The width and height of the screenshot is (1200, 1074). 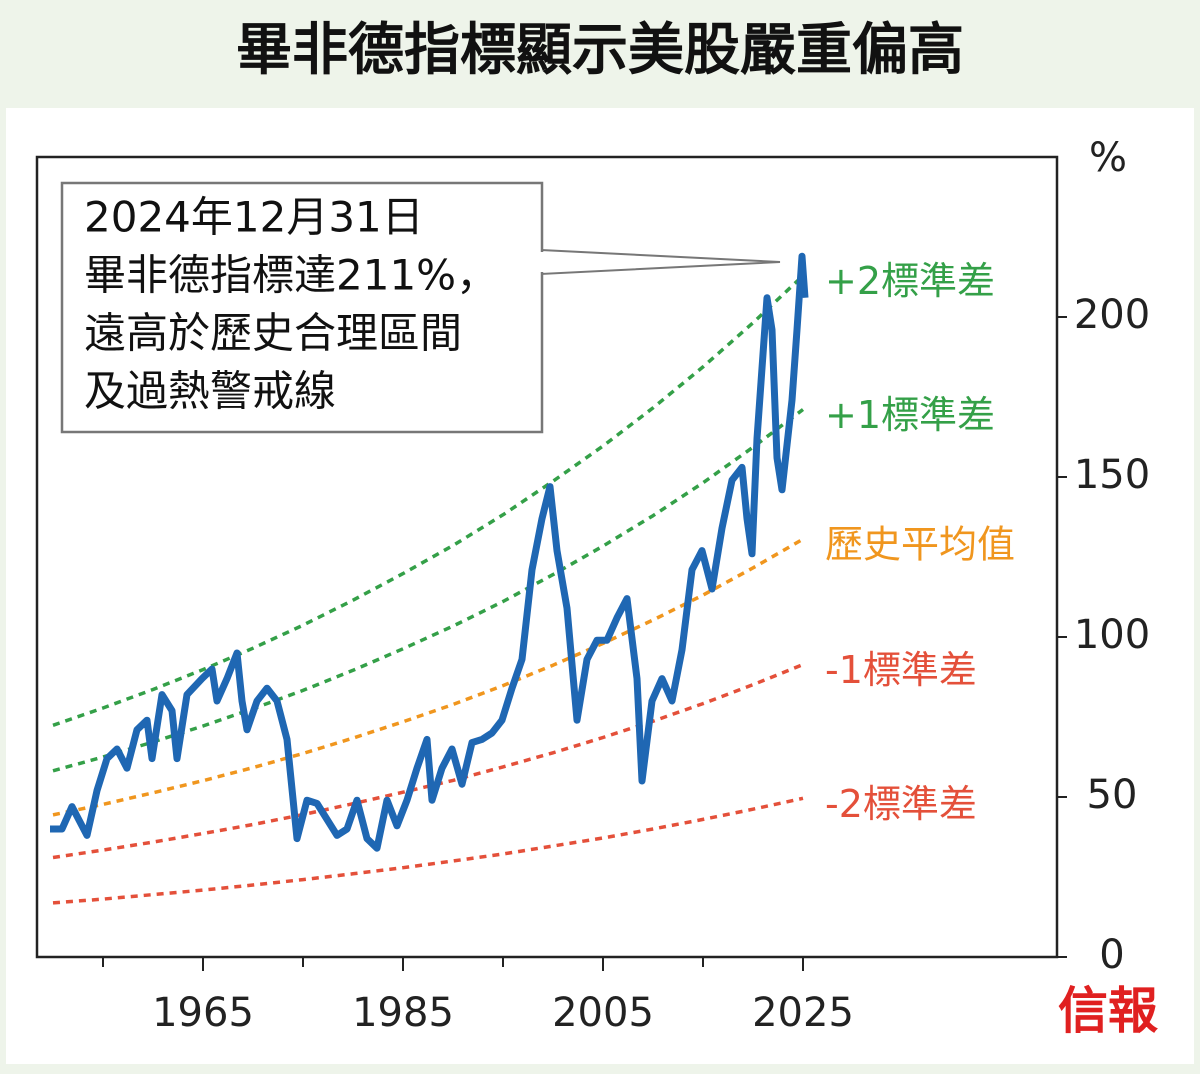 I want to click on y-tick-label: 100, so click(x=1112, y=635).